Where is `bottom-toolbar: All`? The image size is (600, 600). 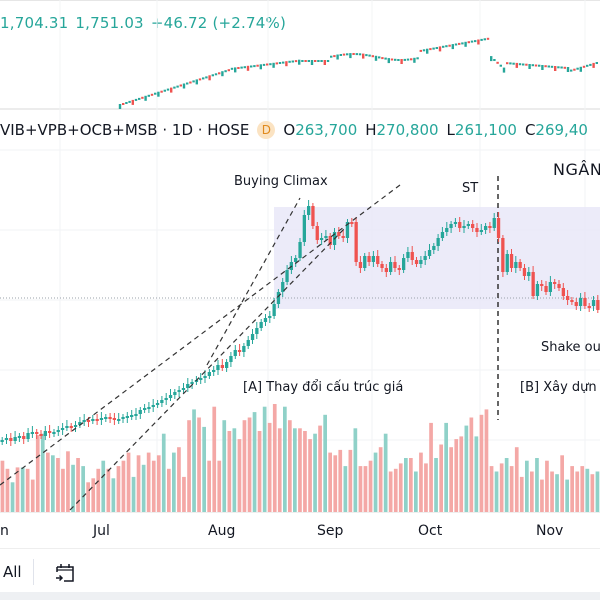 bottom-toolbar: All is located at coordinates (300, 570).